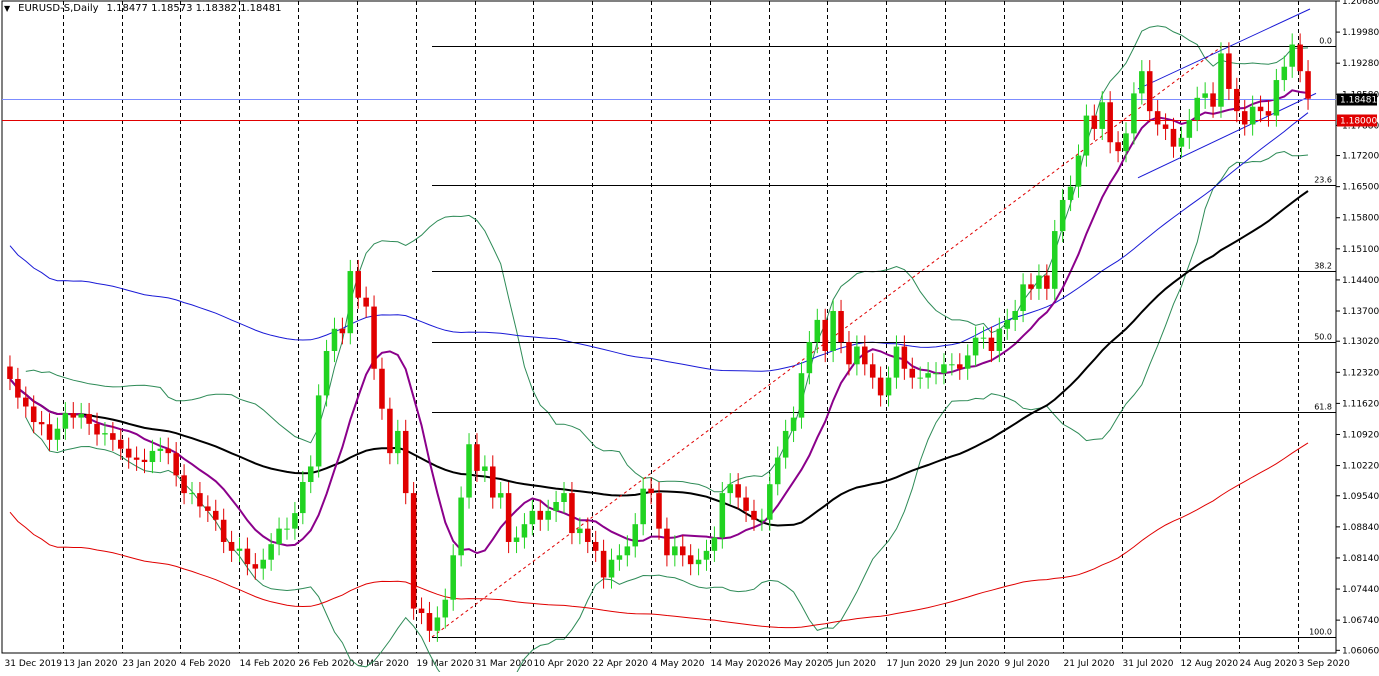 This screenshot has width=1379, height=676. What do you see at coordinates (1360, 3) in the screenshot?
I see `y-tick-label: 1.20680` at bounding box center [1360, 3].